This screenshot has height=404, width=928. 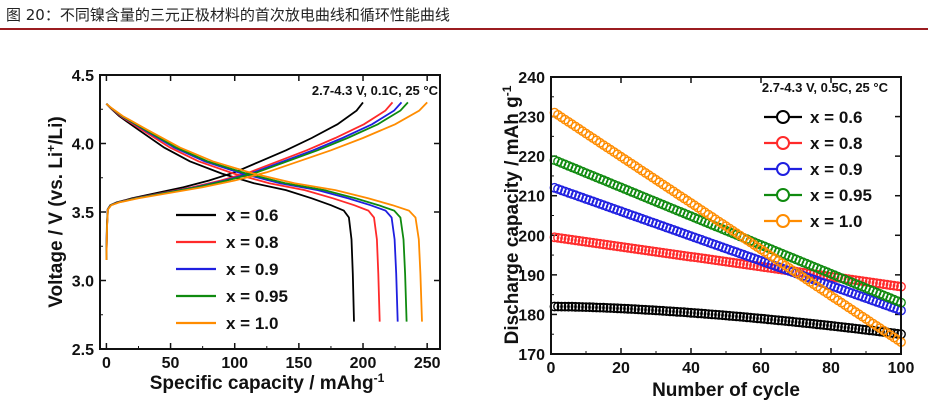 What do you see at coordinates (531, 236) in the screenshot?
I see `right-y-tick-label: 200` at bounding box center [531, 236].